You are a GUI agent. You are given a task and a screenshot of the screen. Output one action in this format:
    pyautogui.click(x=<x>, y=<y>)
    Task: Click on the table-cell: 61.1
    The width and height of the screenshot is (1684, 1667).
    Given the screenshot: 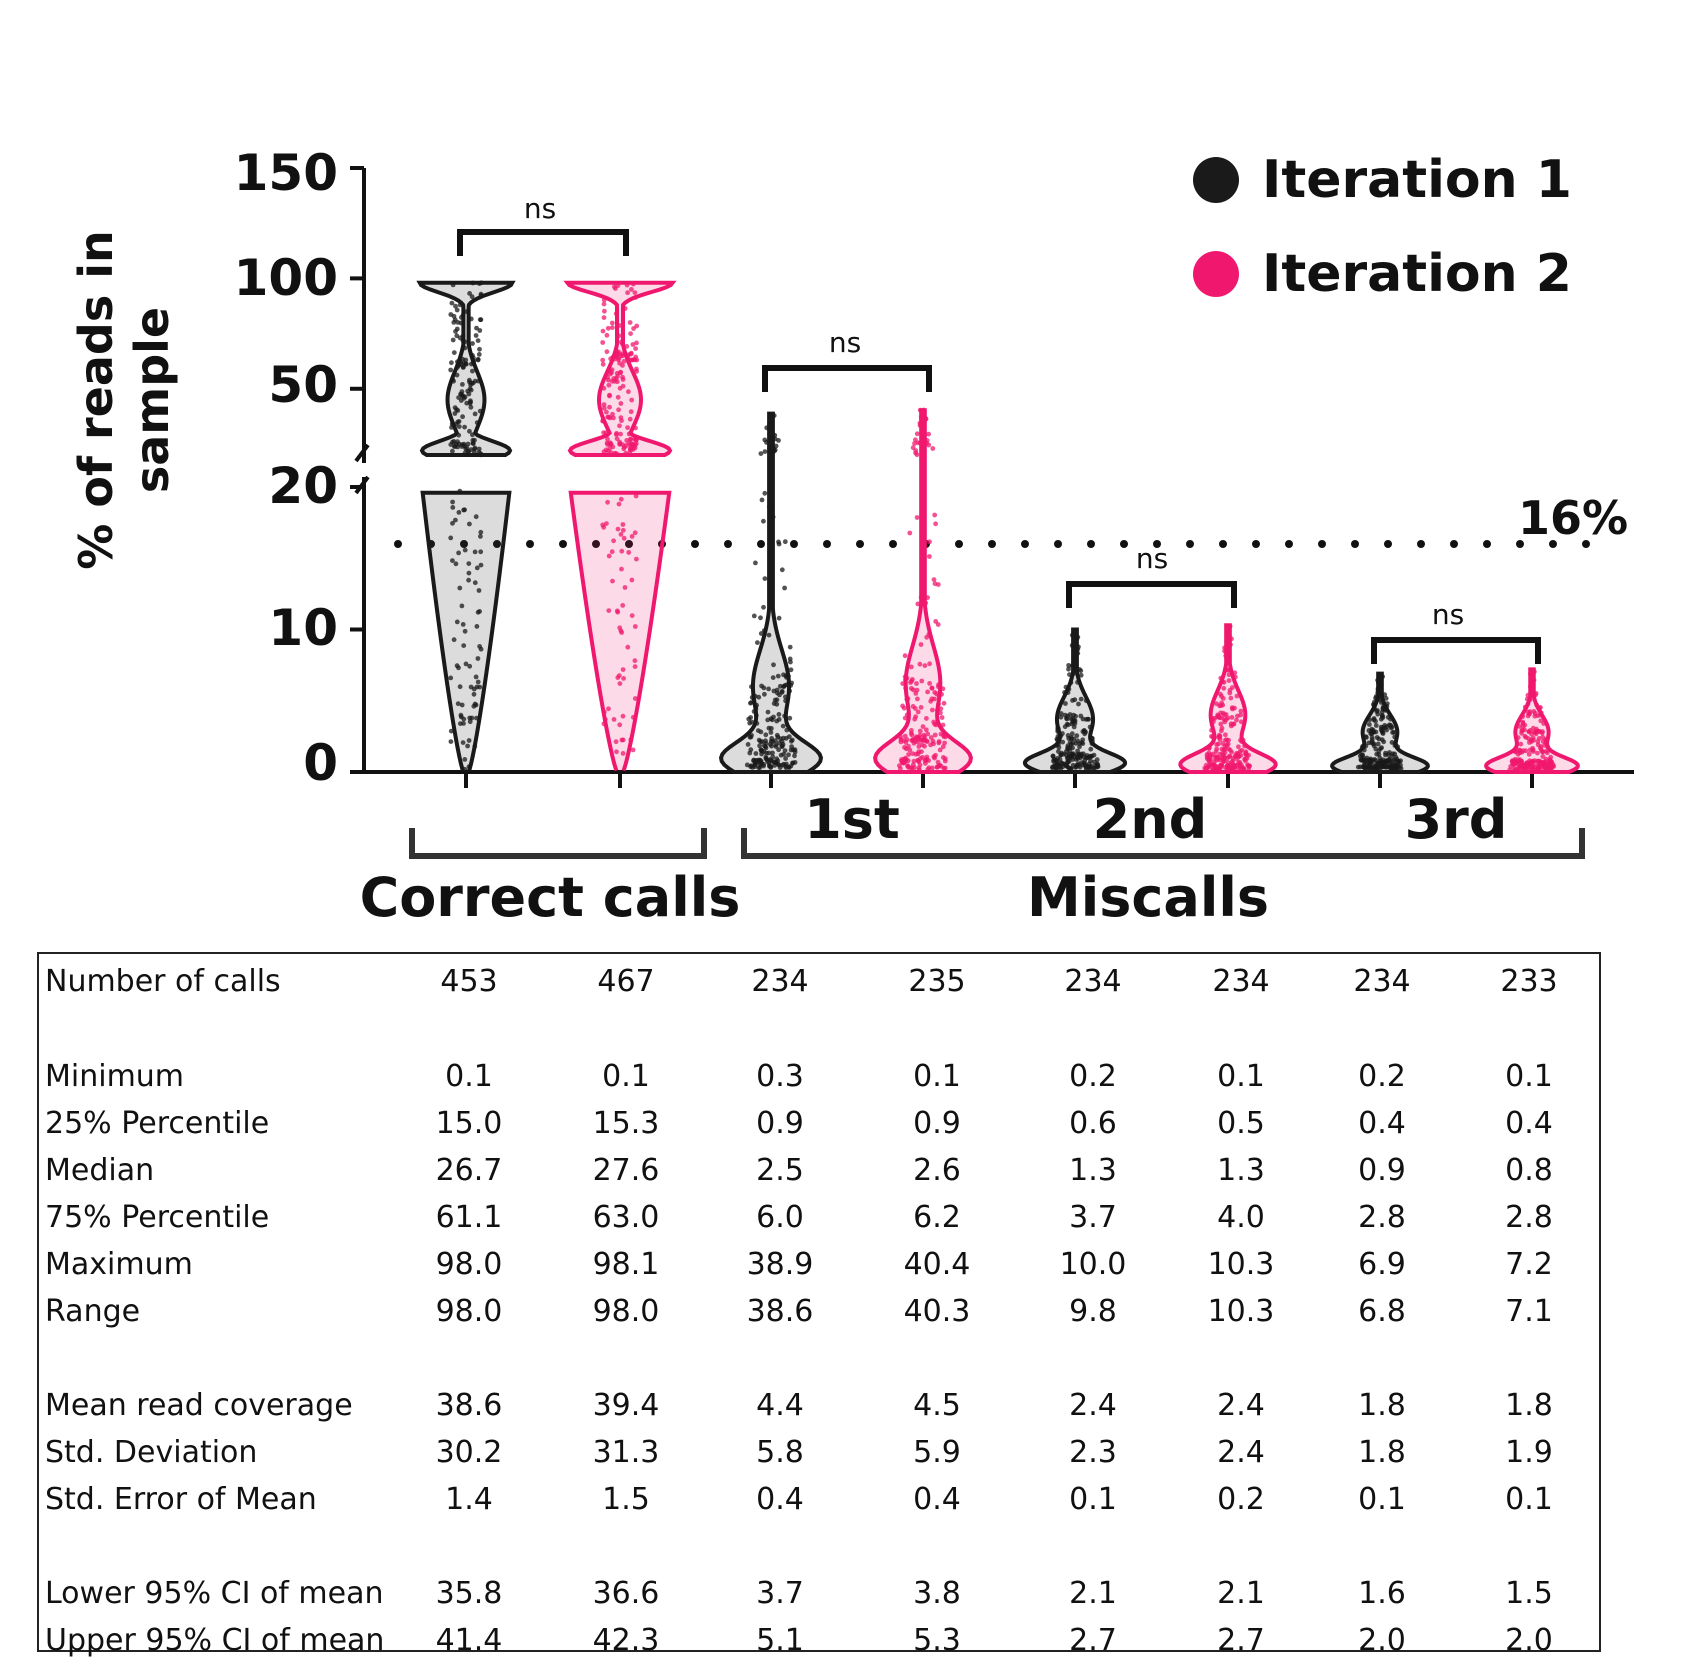 What is the action you would take?
    pyautogui.click(x=469, y=1217)
    